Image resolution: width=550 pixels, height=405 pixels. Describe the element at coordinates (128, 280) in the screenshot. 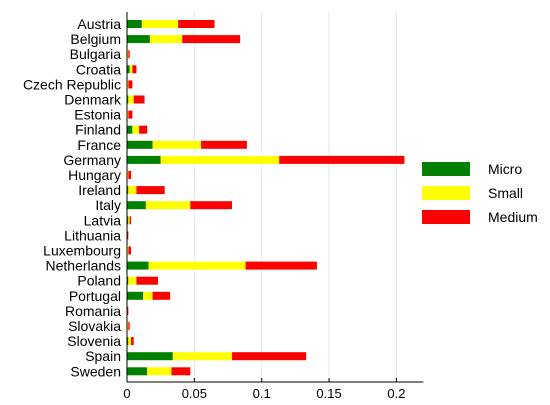

I see `bar-poland-micro` at that location.